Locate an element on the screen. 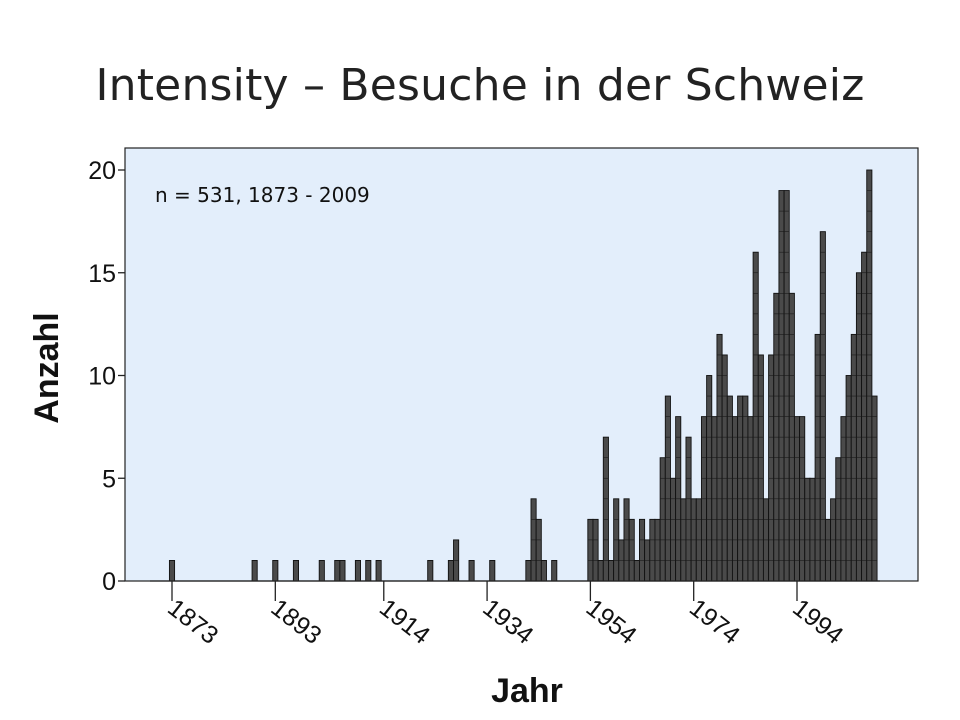 Image resolution: width=960 pixels, height=720 pixels. x-tick-label: 1954 is located at coordinates (611, 622).